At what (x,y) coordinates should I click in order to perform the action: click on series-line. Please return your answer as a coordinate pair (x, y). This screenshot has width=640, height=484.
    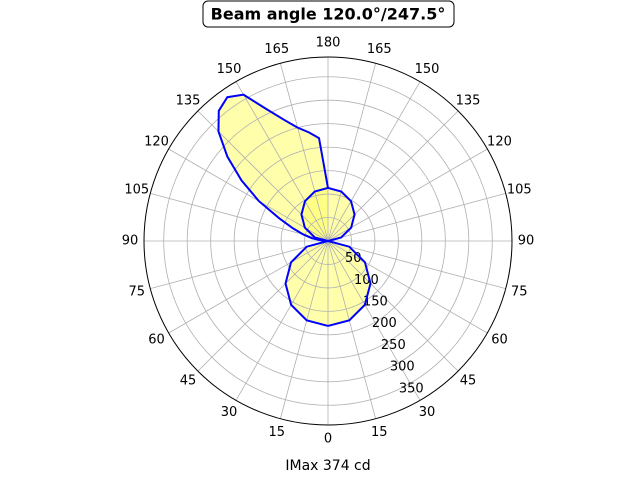
    Looking at the image, I should click on (273, 167).